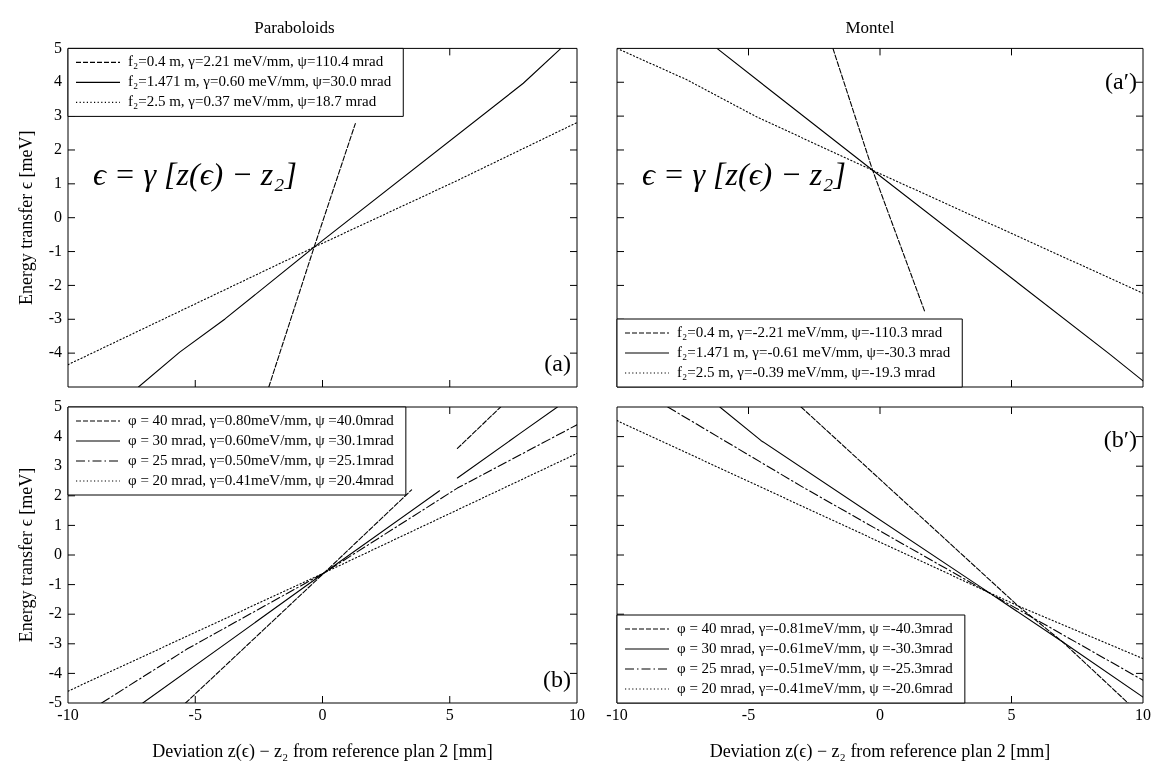 The image size is (1159, 769). What do you see at coordinates (815, 667) in the screenshot?
I see `legend-label: φ = 25 mrad, γ=-0.51meV/mm, ψ =-25.3mrad` at bounding box center [815, 667].